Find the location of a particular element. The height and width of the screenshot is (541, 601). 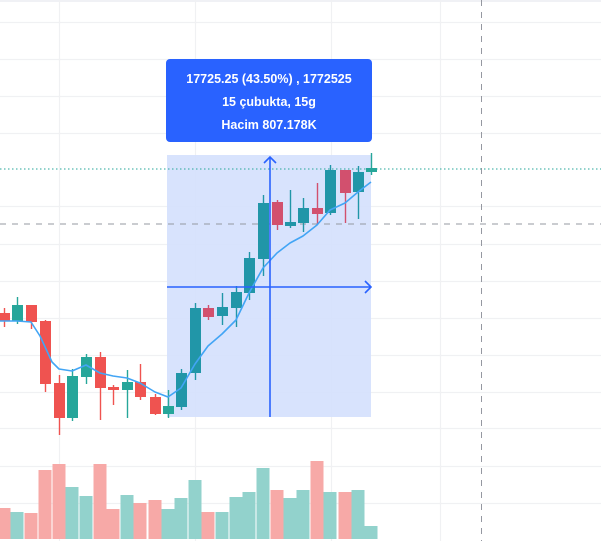

measure-volume: Hacim 807.178K is located at coordinates (269, 125).